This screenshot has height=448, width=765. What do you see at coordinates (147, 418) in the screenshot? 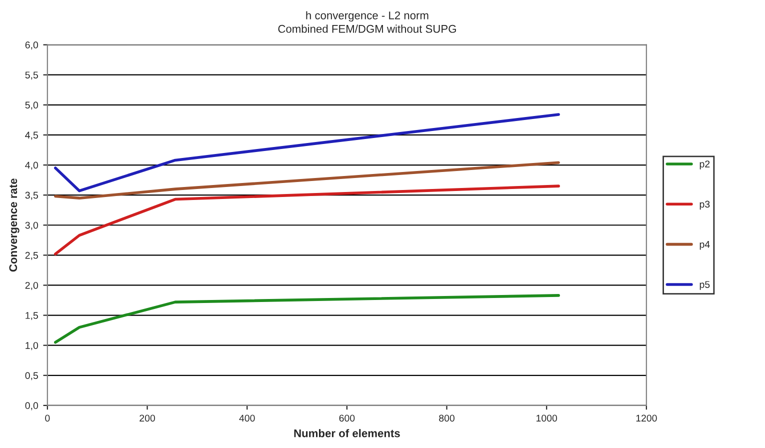
I see `x-tick-label: 200` at bounding box center [147, 418].